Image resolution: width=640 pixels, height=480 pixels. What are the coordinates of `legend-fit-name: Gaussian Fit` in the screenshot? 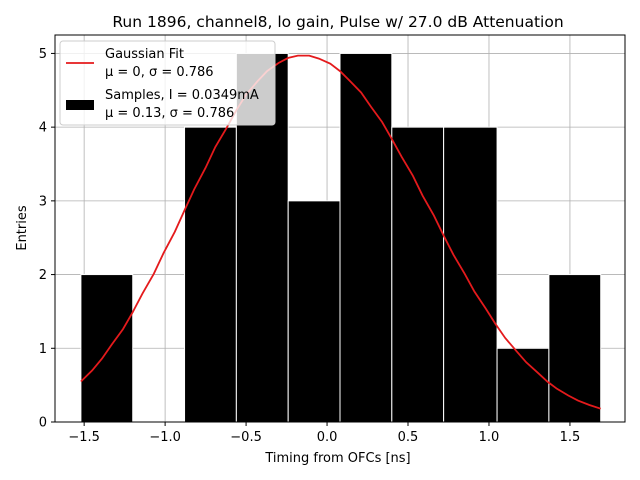 It's located at (144, 54).